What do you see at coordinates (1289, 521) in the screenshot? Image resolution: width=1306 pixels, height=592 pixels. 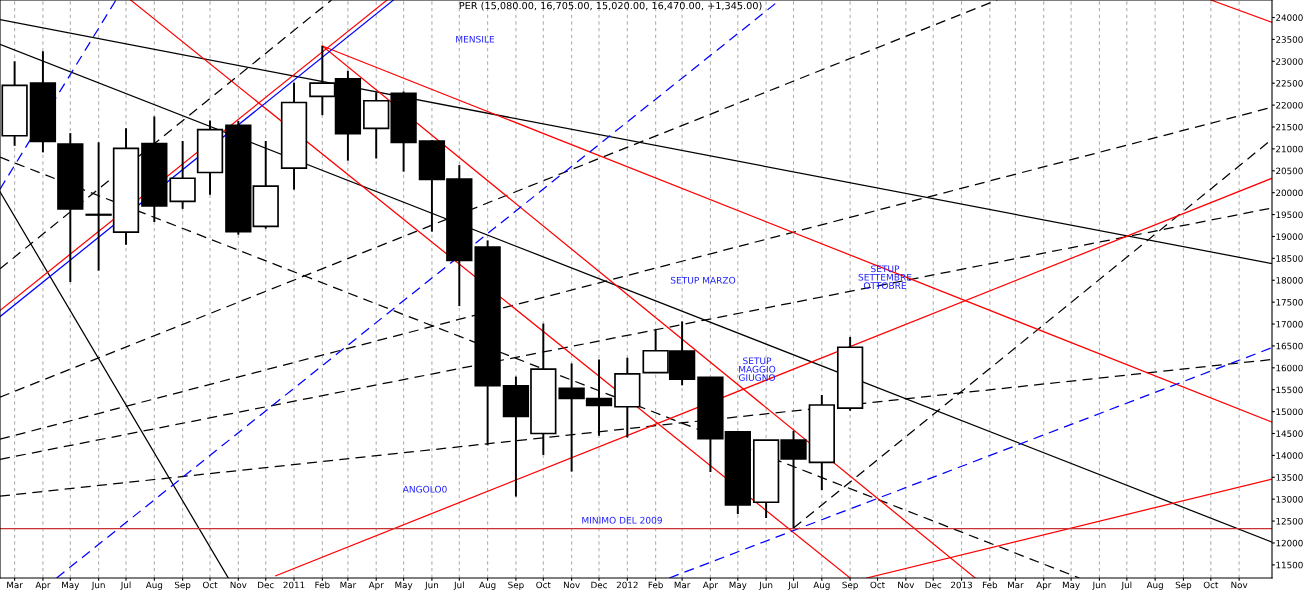 I see `y-tick-label: 12500` at bounding box center [1289, 521].